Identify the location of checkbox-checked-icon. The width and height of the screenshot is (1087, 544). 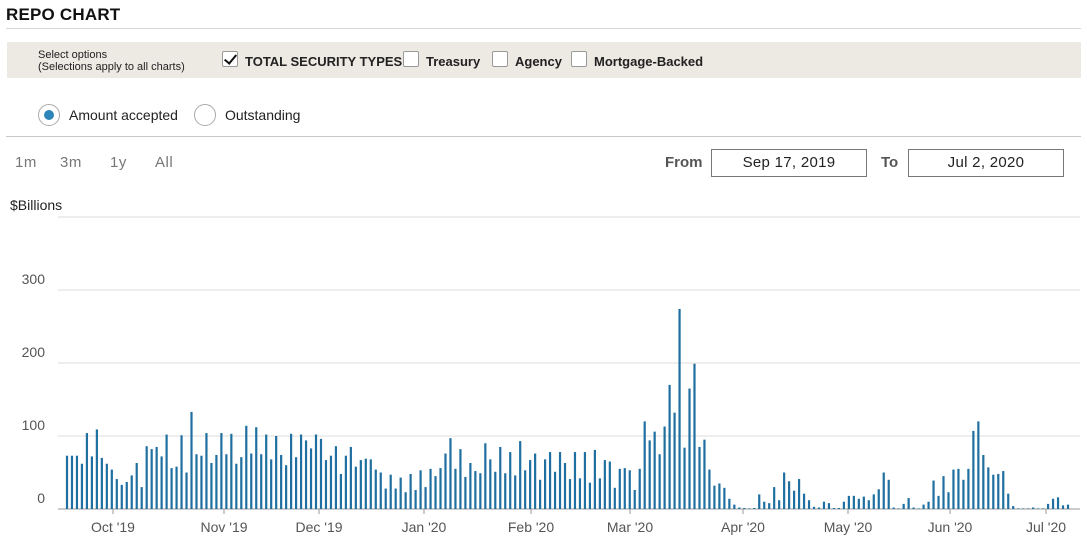
(230, 58).